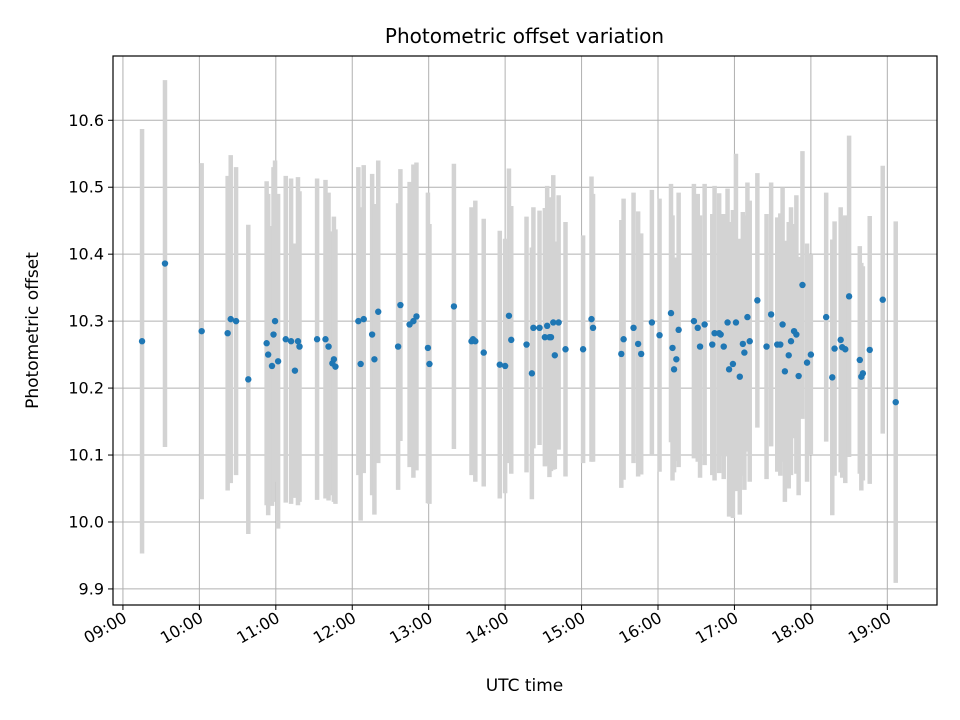 The height and width of the screenshot is (720, 960). I want to click on y-tick-label: 10.2, so click(86, 388).